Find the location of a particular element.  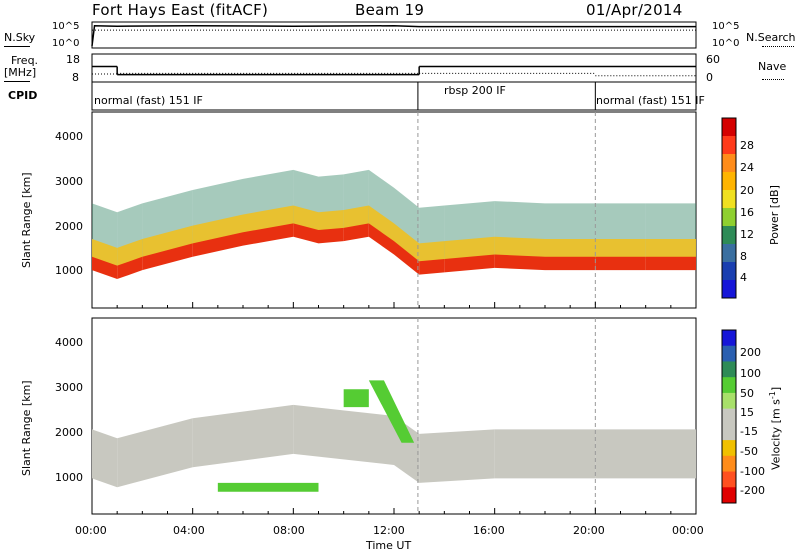

noise-sky-line is located at coordinates (393, 35).